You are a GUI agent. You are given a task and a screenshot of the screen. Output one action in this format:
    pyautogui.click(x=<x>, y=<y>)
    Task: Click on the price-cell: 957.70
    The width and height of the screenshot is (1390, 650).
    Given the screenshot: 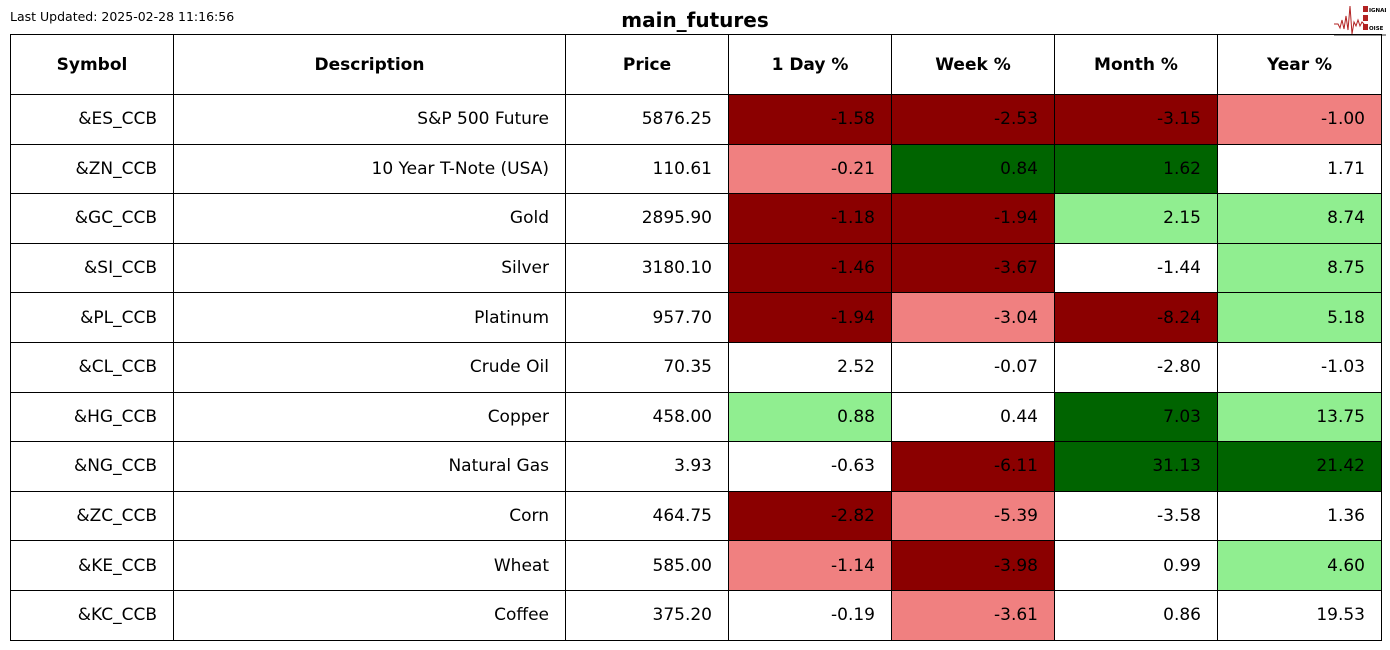 What is the action you would take?
    pyautogui.click(x=647, y=317)
    